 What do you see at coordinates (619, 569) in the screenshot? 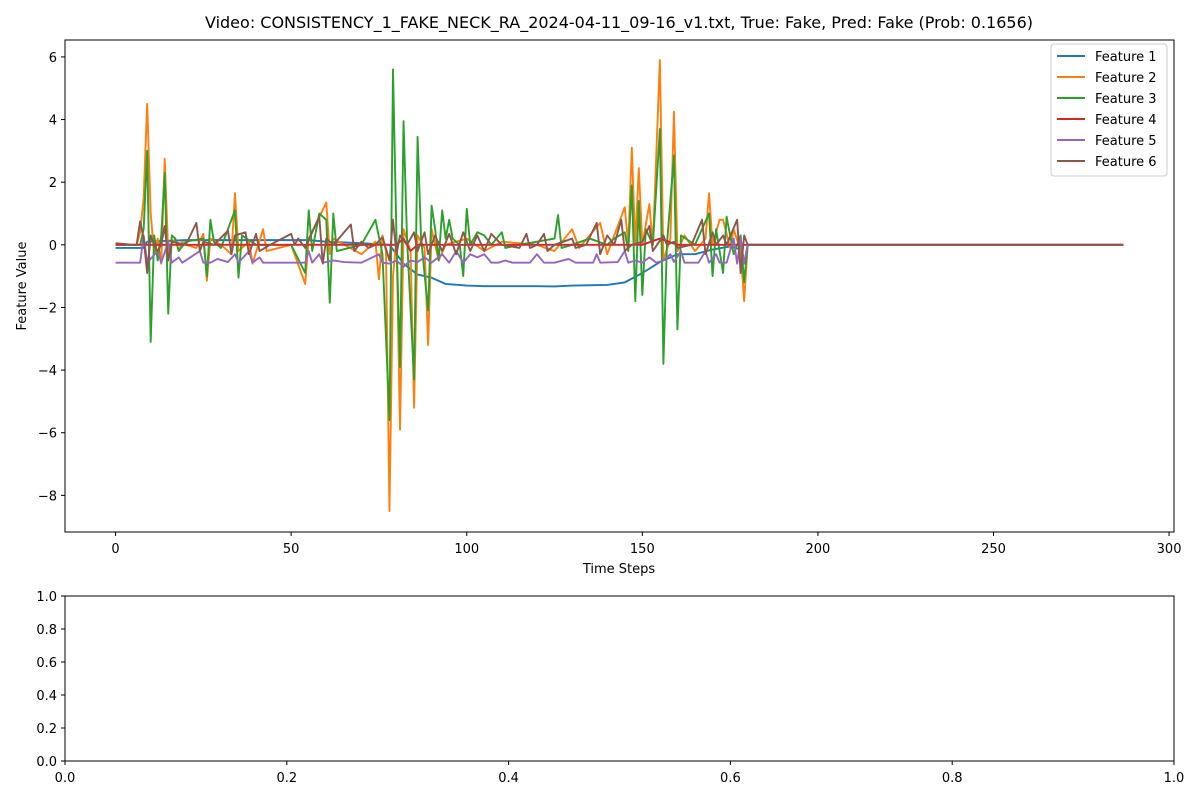
I see `x-axis-label: Time Steps` at bounding box center [619, 569].